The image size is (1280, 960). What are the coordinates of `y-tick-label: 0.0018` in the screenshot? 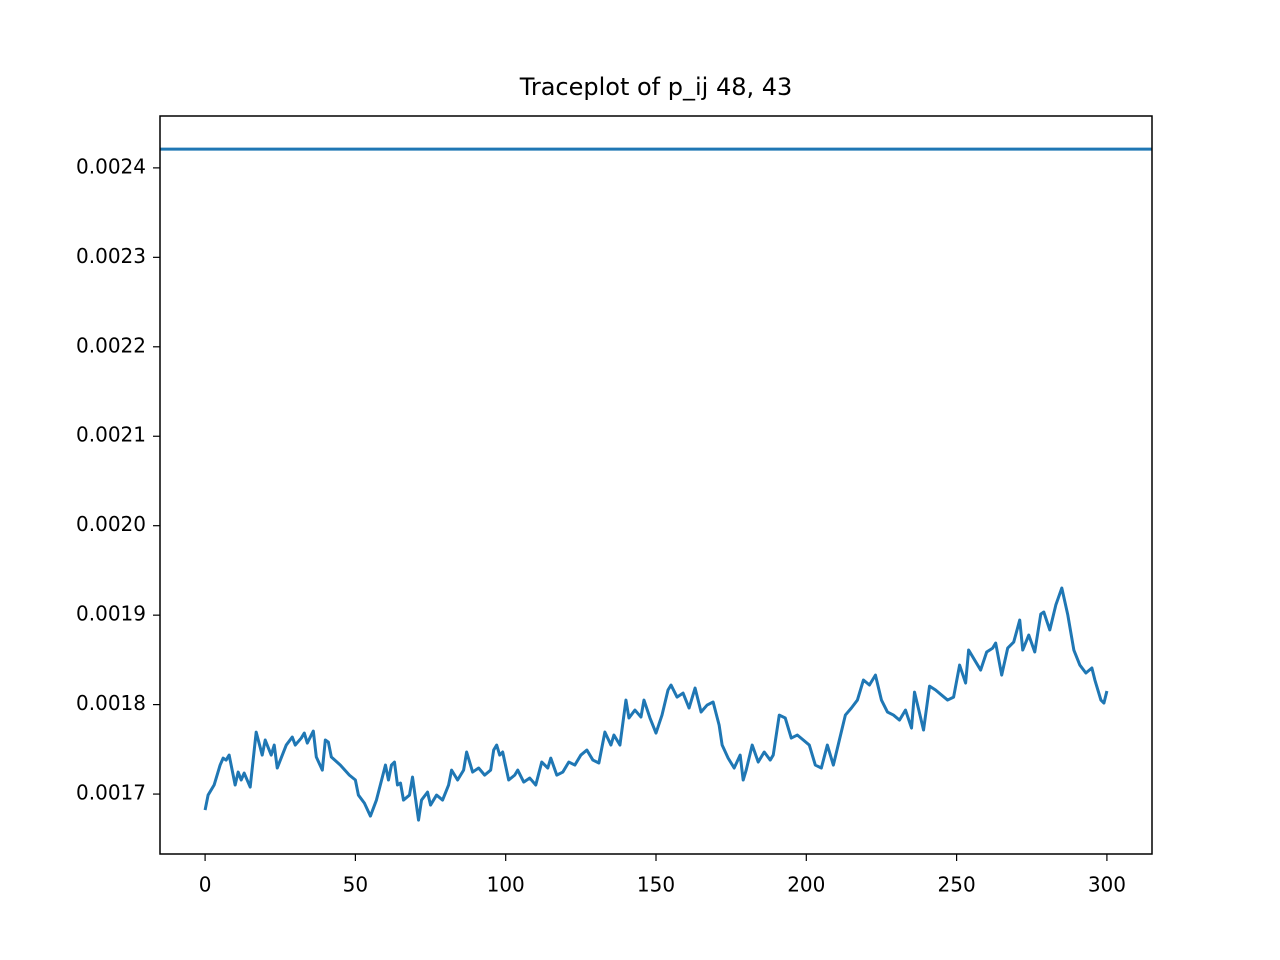 It's located at (111, 703).